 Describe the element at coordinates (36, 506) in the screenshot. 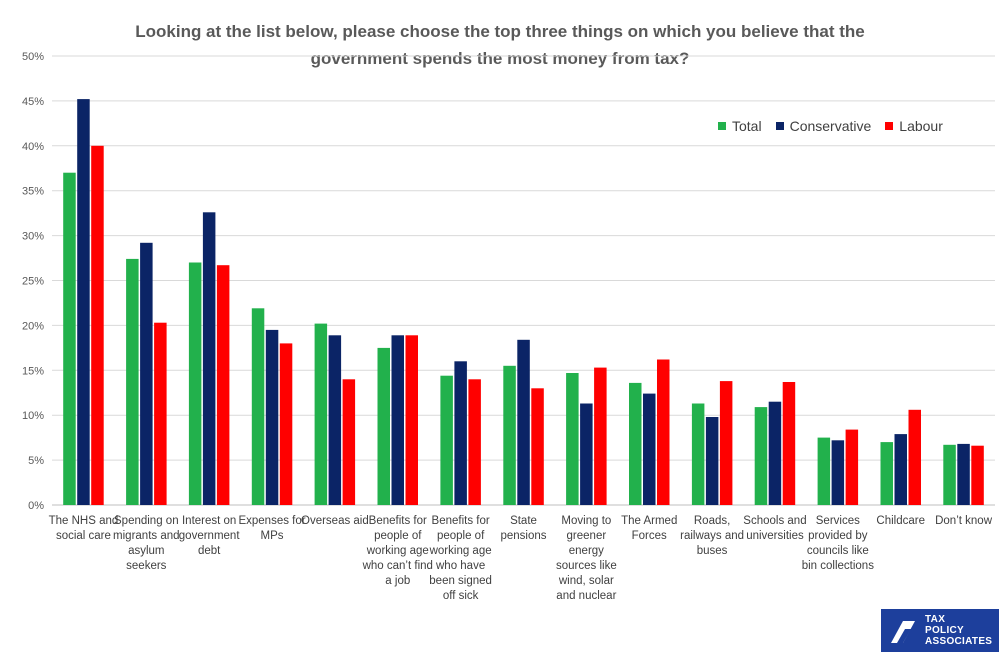

I see `y-tick-label: 0%` at that location.